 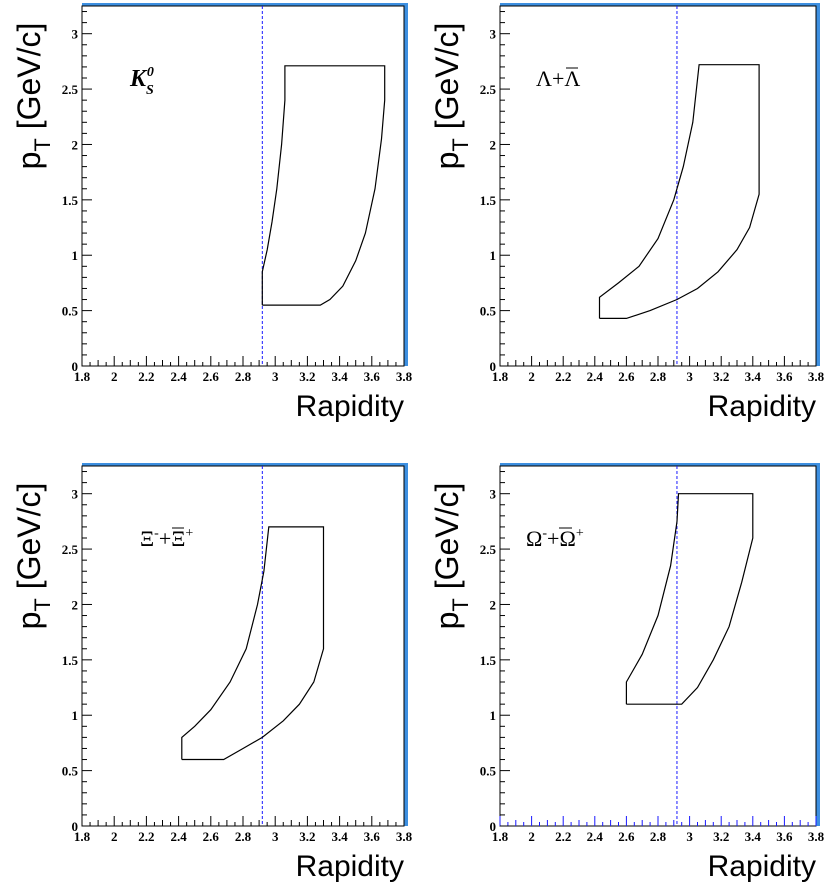 I want to click on panel-label: Λ+Λ, so click(x=558, y=78).